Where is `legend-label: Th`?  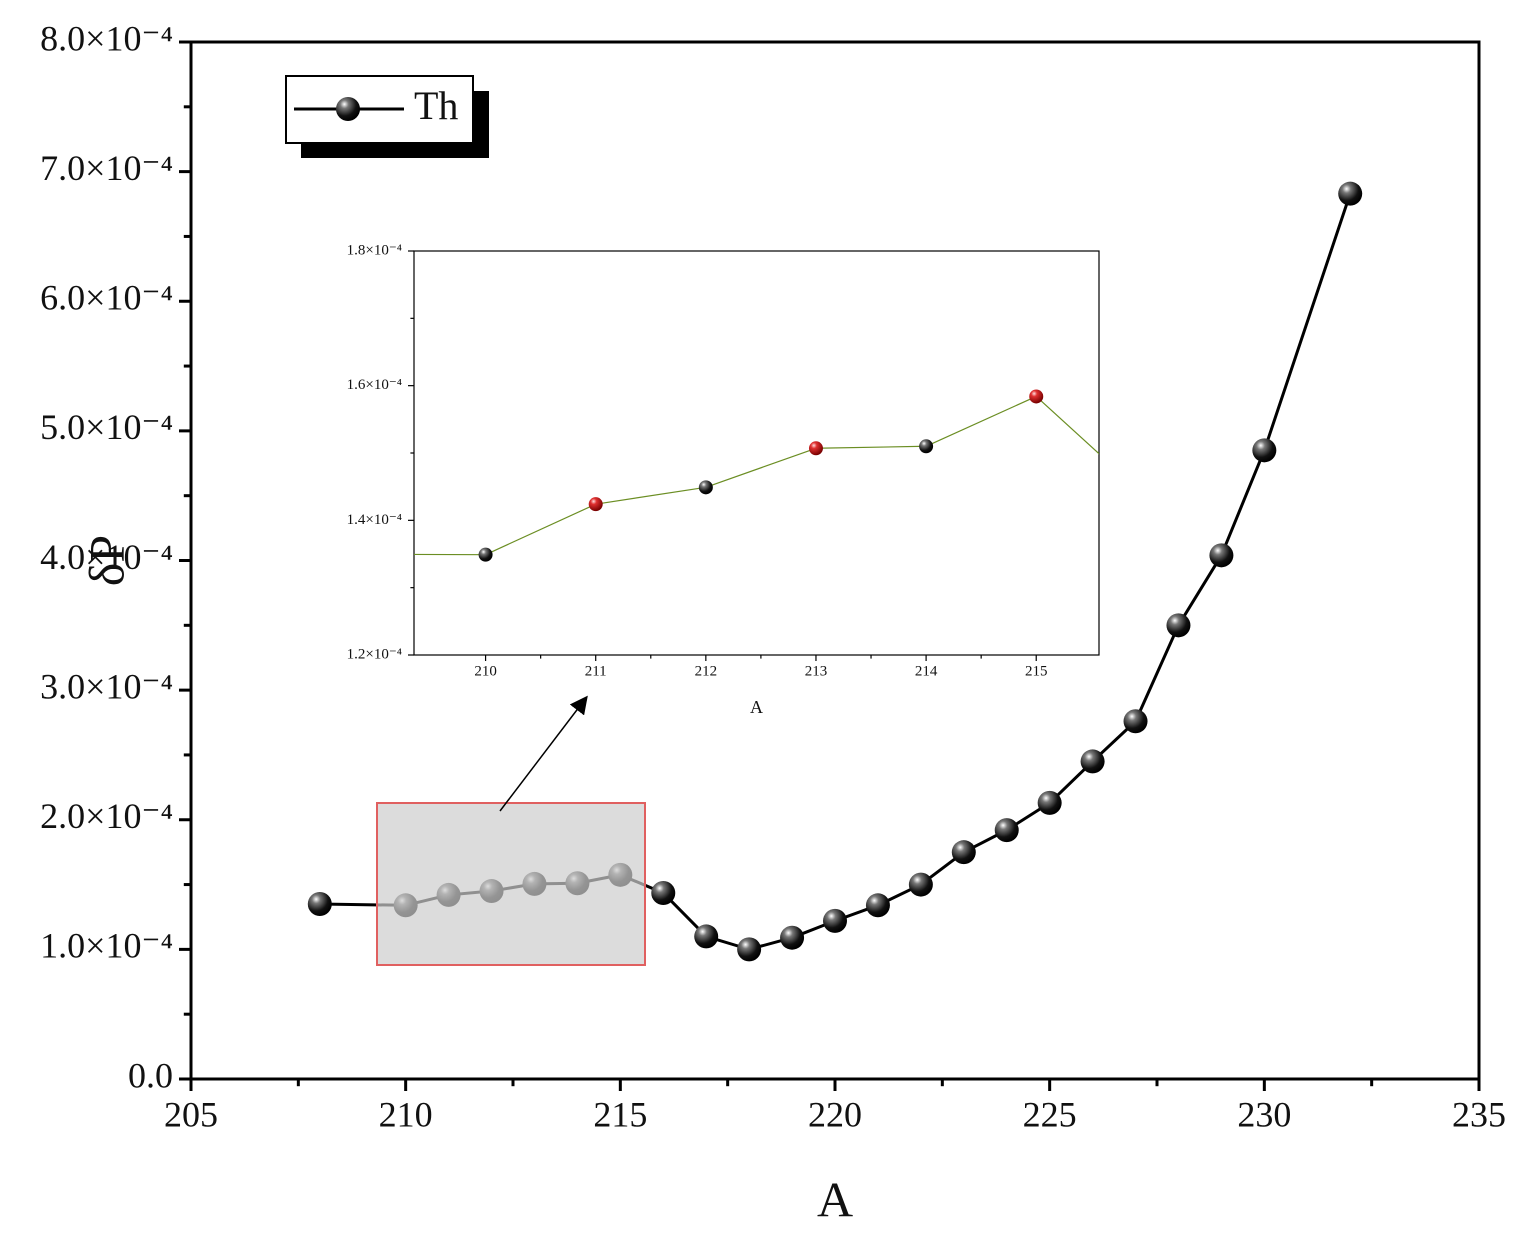 legend-label: Th is located at coordinates (436, 105).